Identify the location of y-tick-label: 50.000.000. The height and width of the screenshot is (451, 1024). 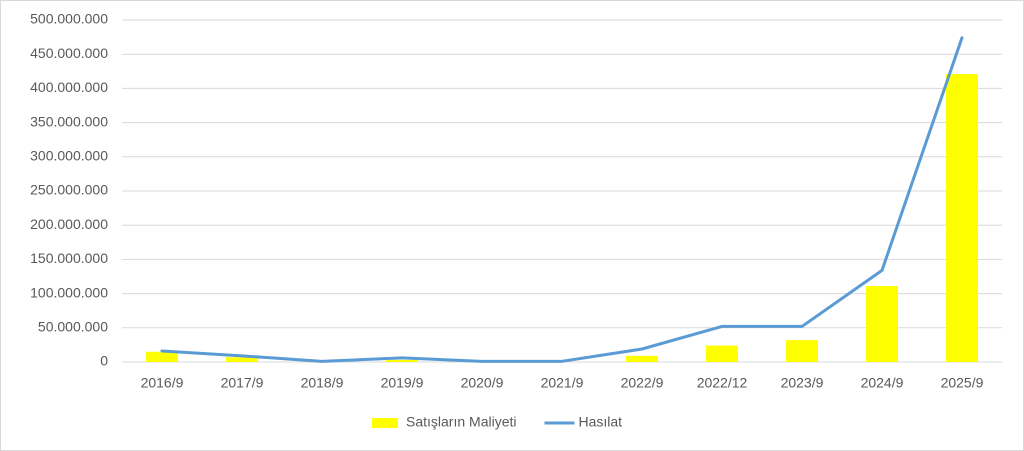
(73, 327).